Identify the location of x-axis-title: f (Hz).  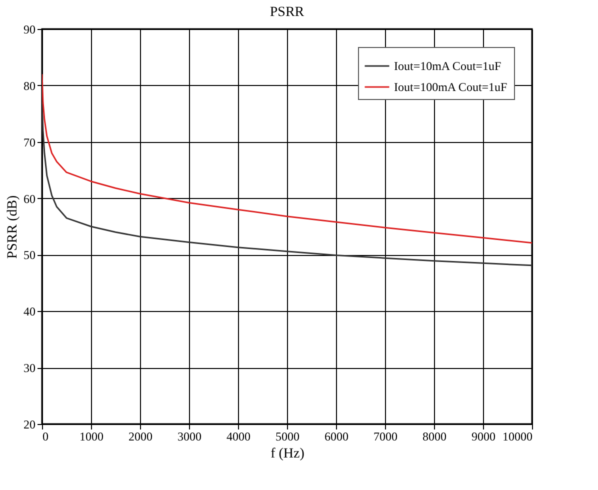
(287, 454).